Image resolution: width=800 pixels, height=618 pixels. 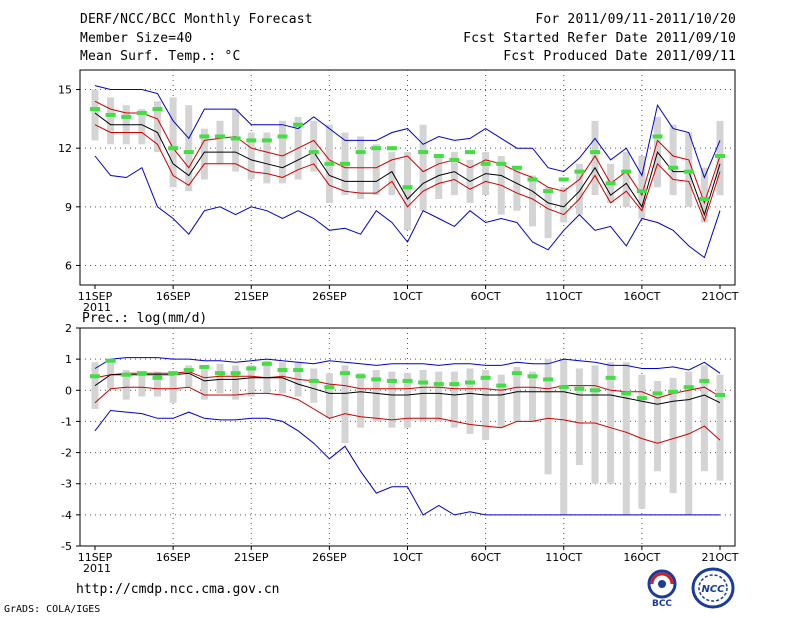 What do you see at coordinates (178, 589) in the screenshot?
I see `source-url: http://cmdp.ncc.cma.gov.cn` at bounding box center [178, 589].